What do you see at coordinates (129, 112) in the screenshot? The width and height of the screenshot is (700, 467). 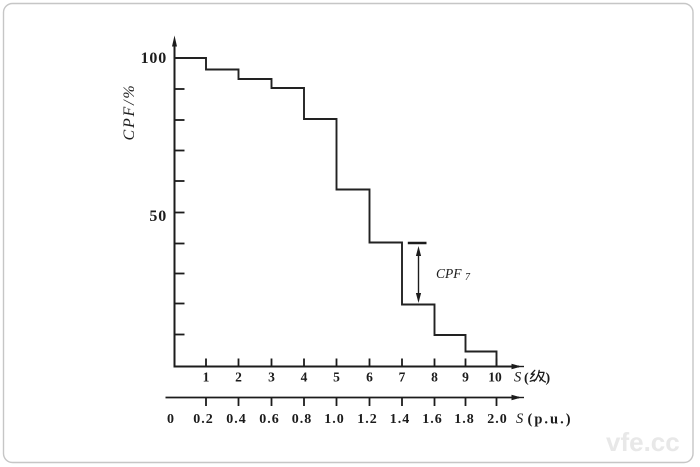 I see `svg-text: CPF/%` at bounding box center [129, 112].